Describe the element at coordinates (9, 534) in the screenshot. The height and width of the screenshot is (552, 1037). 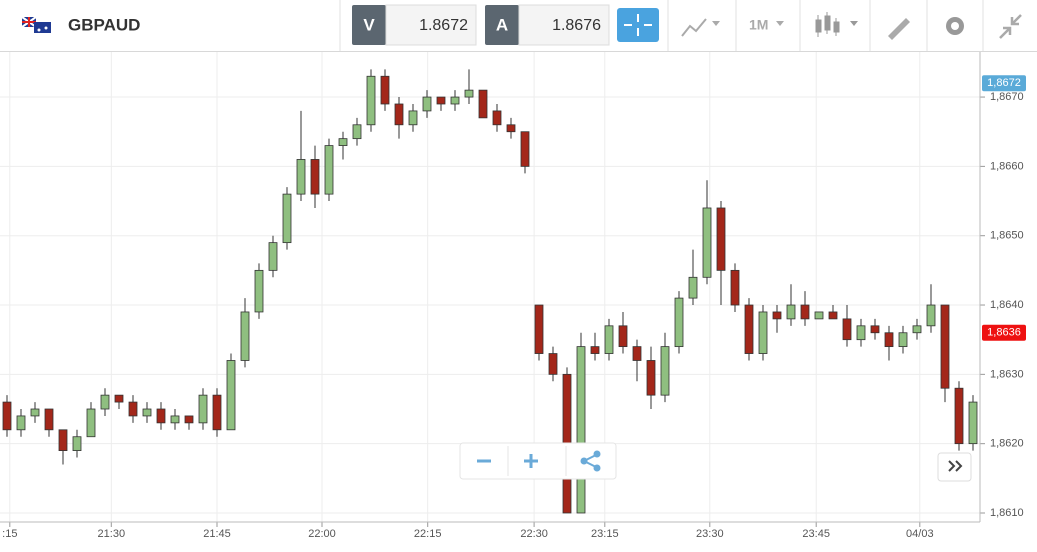
I see `x-tick-label: :15` at that location.